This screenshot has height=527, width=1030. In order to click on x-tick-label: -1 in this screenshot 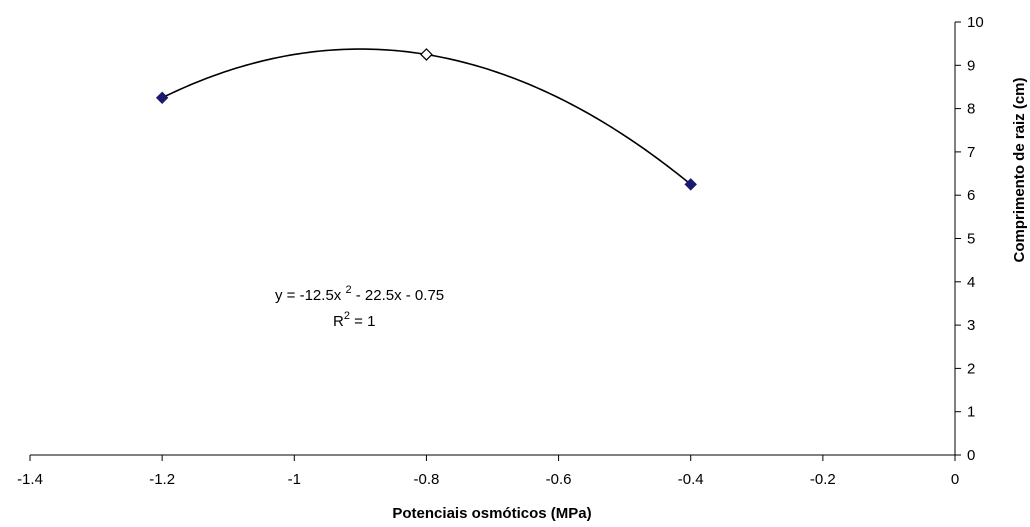, I will do `click(294, 479)`.